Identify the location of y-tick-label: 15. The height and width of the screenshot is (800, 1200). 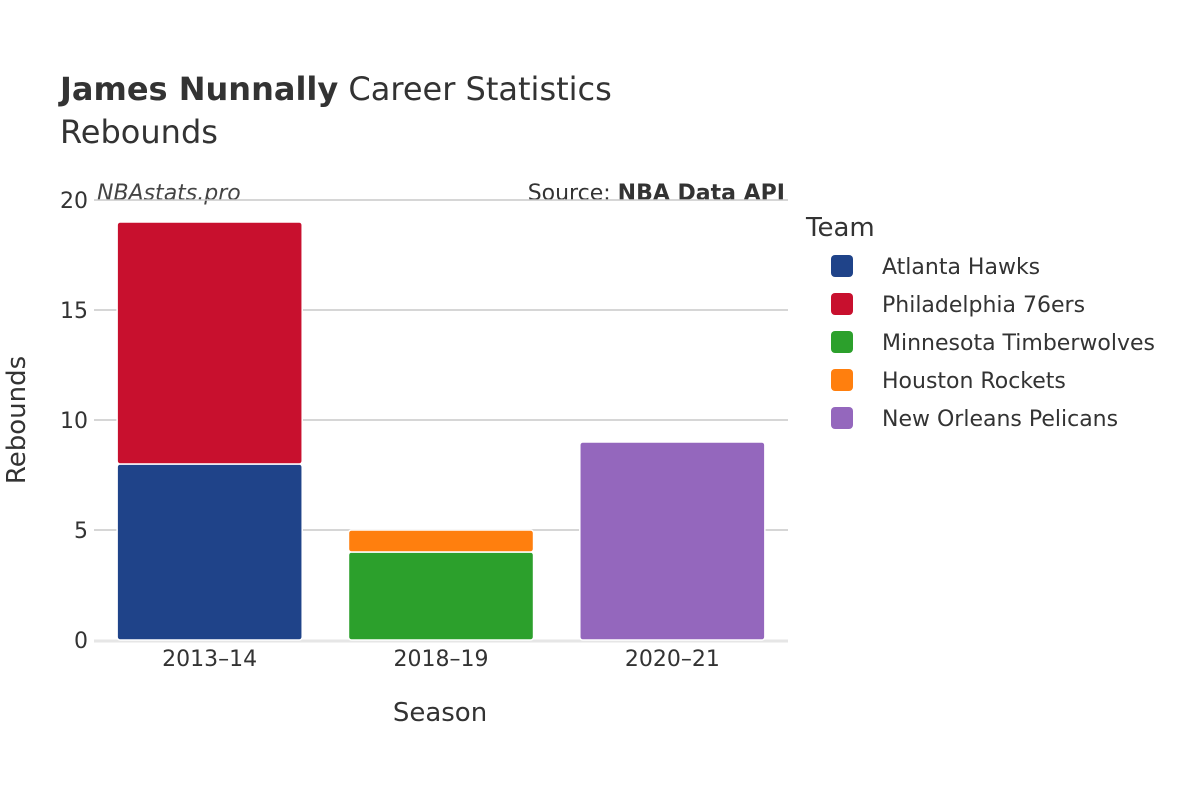
(74, 311).